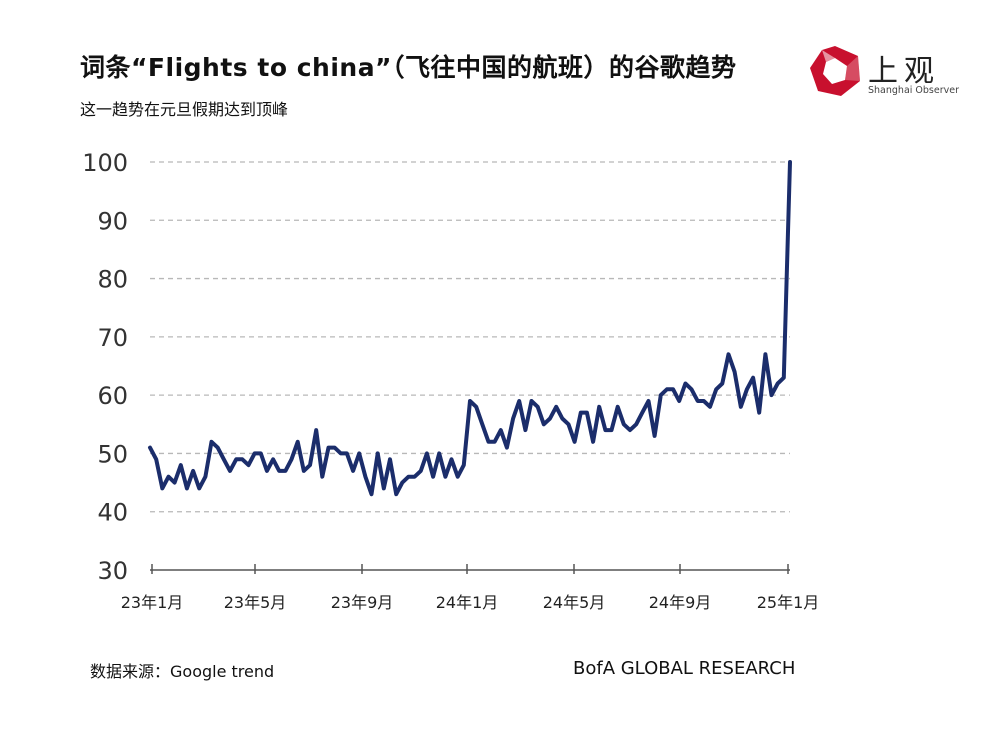  Describe the element at coordinates (112, 513) in the screenshot. I see `y-tick-label: 40` at that location.